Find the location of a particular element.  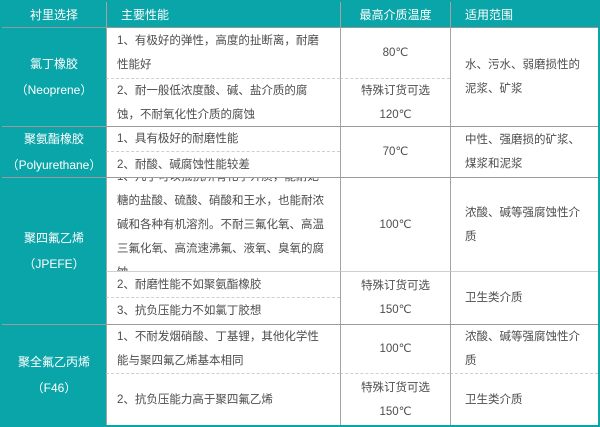

application-range-text: 中性、强磨损的矿浆、煤浆和泥浆 is located at coordinates (522, 152).